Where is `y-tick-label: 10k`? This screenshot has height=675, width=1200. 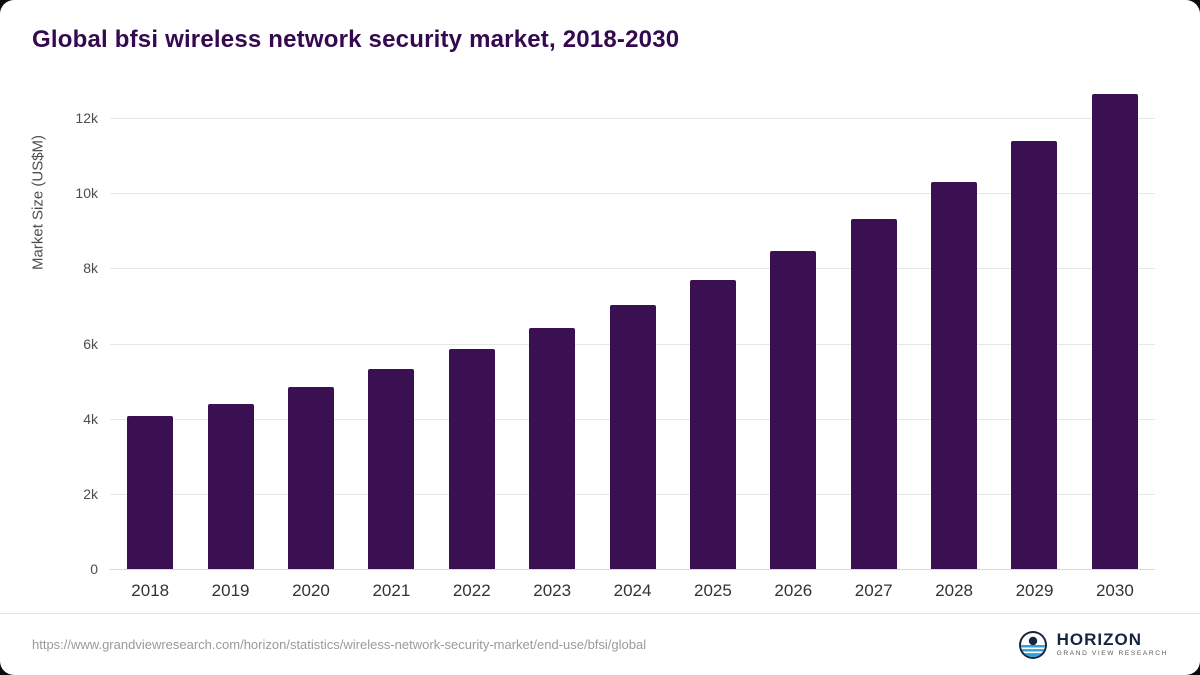 y-tick-label: 10k is located at coordinates (86, 193).